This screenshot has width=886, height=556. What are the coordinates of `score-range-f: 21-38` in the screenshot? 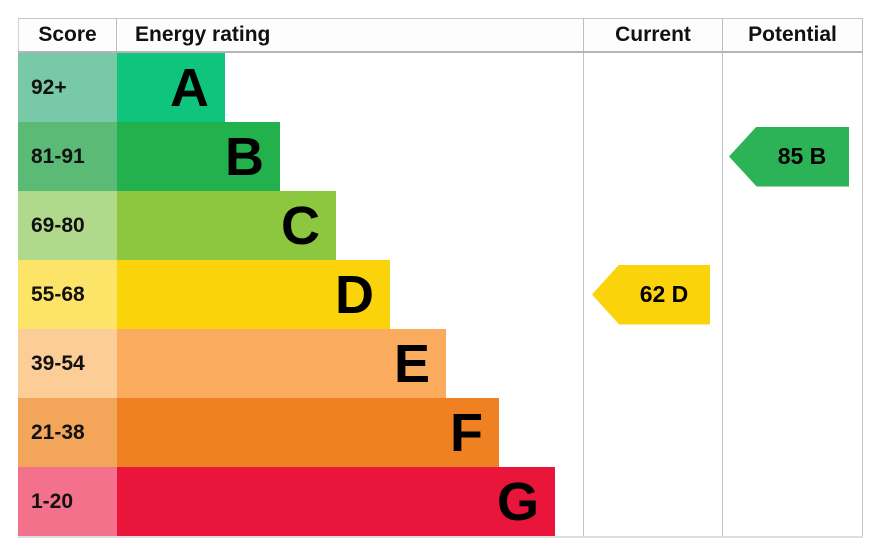 It's located at (67, 432).